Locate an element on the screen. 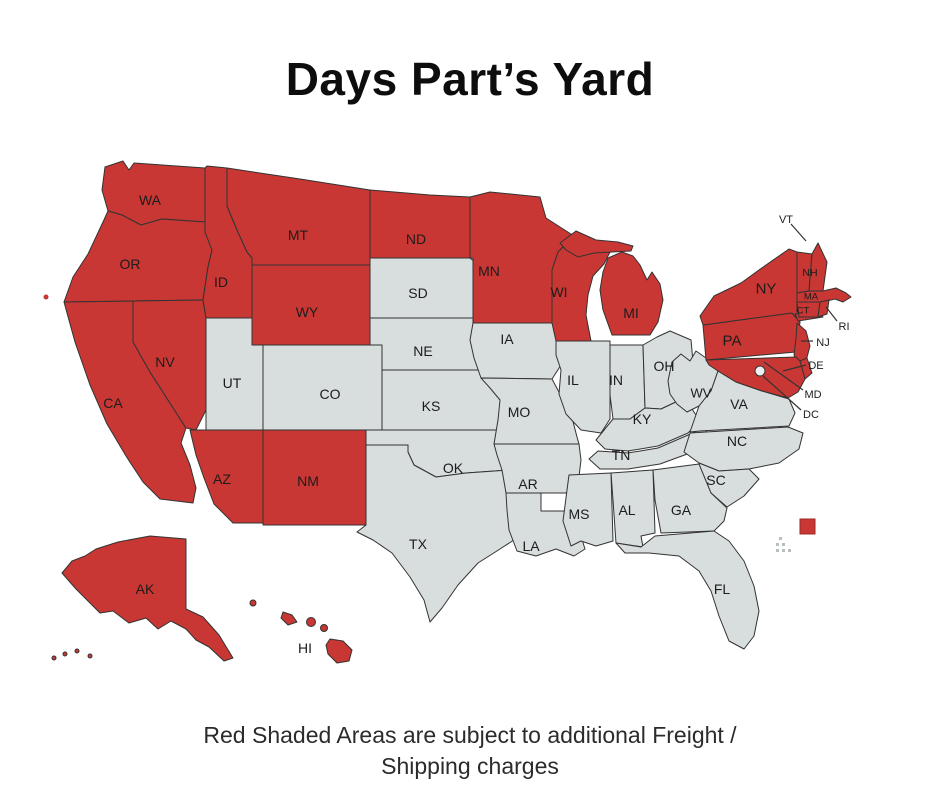 The height and width of the screenshot is (788, 940). state-label-ny: NY is located at coordinates (766, 288).